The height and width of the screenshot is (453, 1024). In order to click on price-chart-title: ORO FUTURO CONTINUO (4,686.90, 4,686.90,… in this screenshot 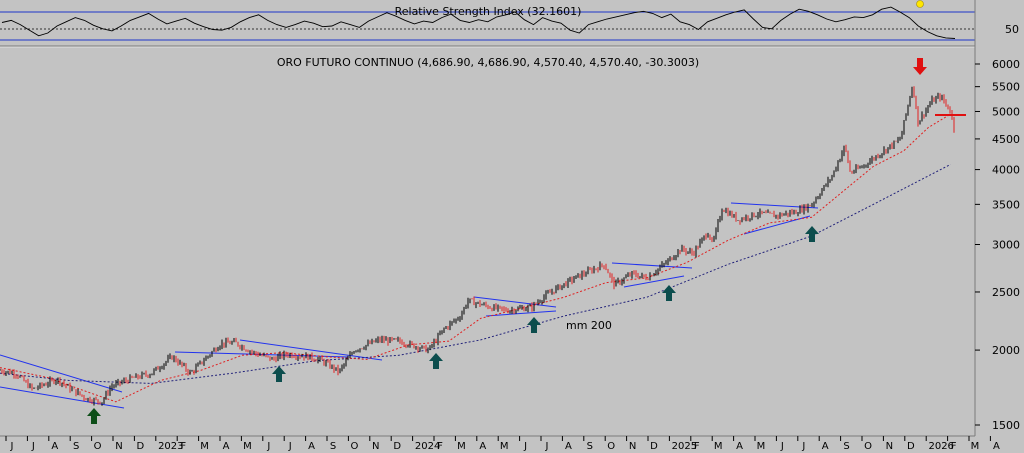, I will do `click(488, 62)`.